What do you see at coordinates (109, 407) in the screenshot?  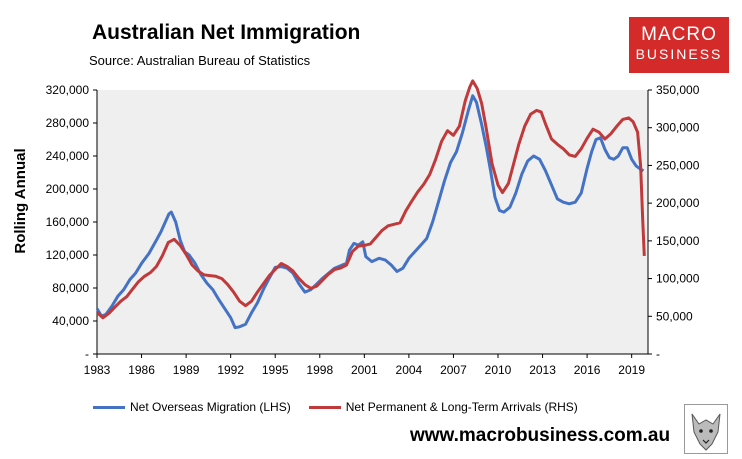 I see `legend-swatch-nom` at bounding box center [109, 407].